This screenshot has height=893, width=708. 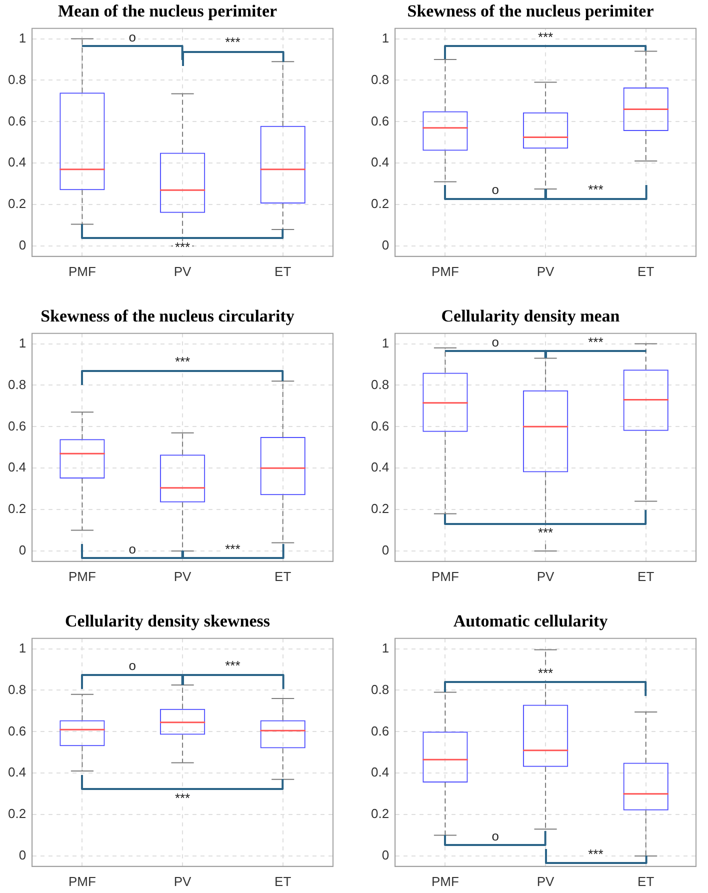 I want to click on chart-title: Cellularity density skewness, so click(x=167, y=621).